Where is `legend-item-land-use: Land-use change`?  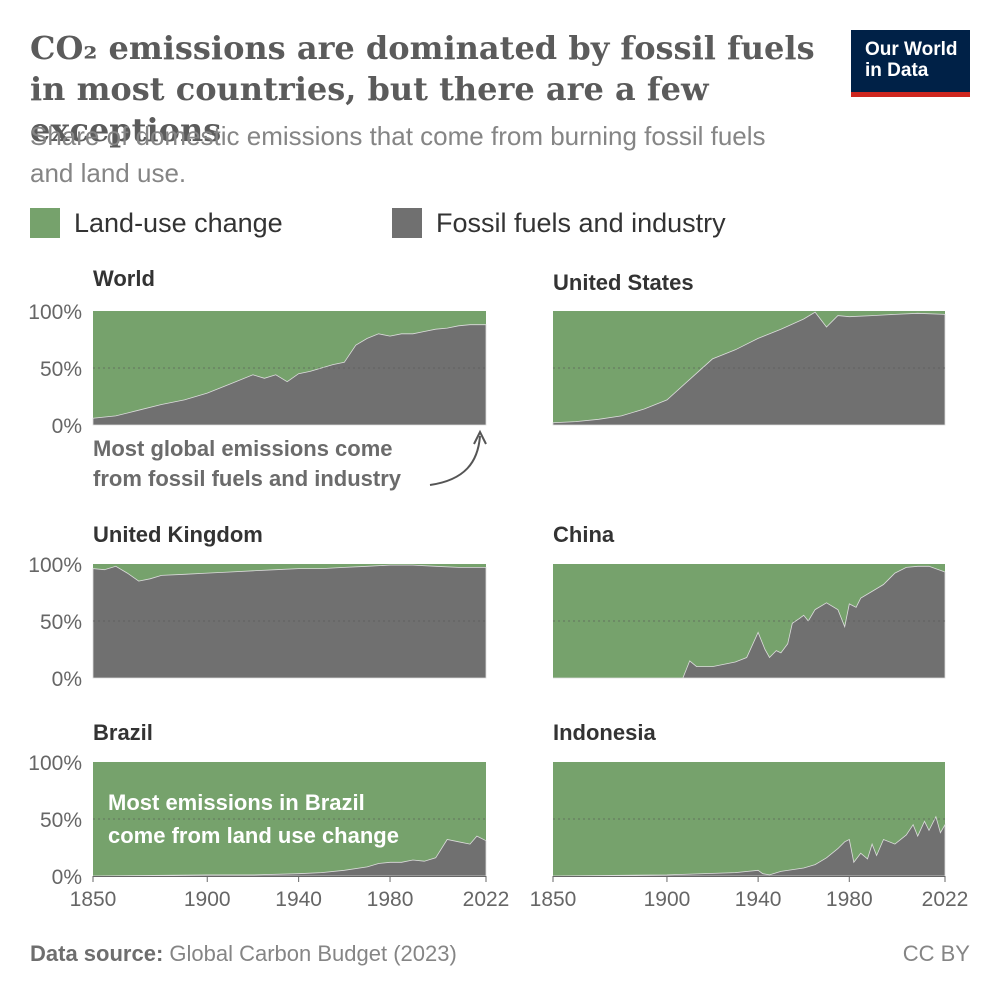 legend-item-land-use: Land-use change is located at coordinates (156, 223).